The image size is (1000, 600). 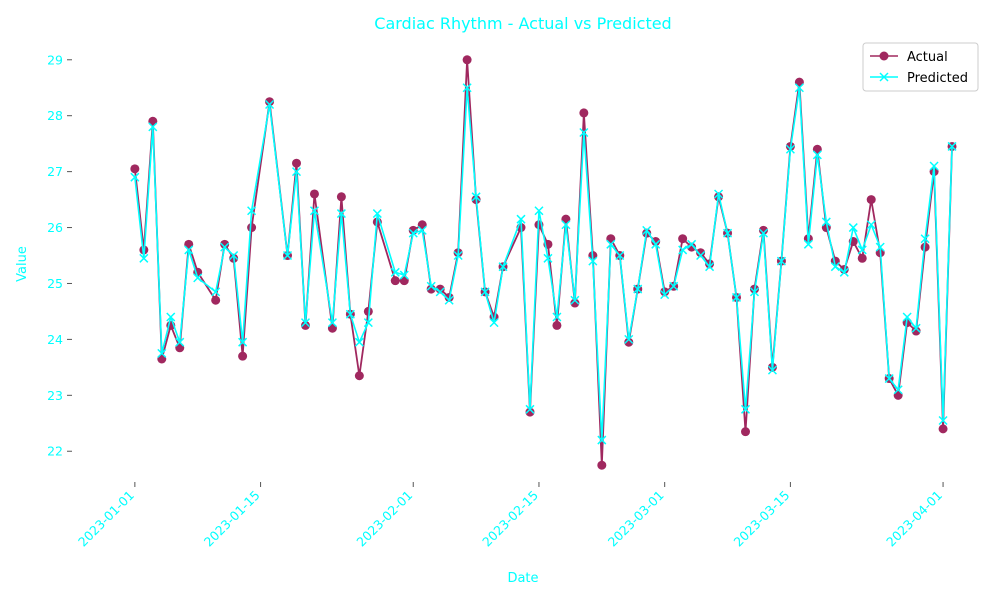 I want to click on y-axis-label: Value, so click(x=22, y=264).